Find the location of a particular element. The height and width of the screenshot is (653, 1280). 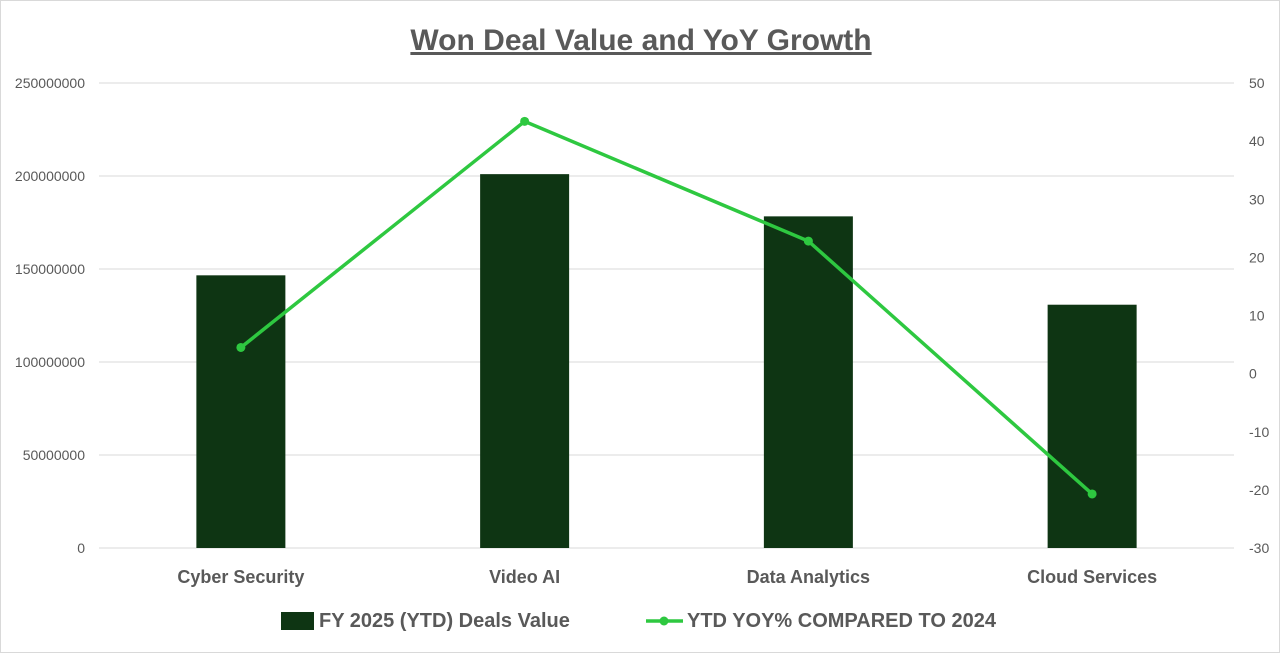

right-tick-label: 30 is located at coordinates (1257, 199).